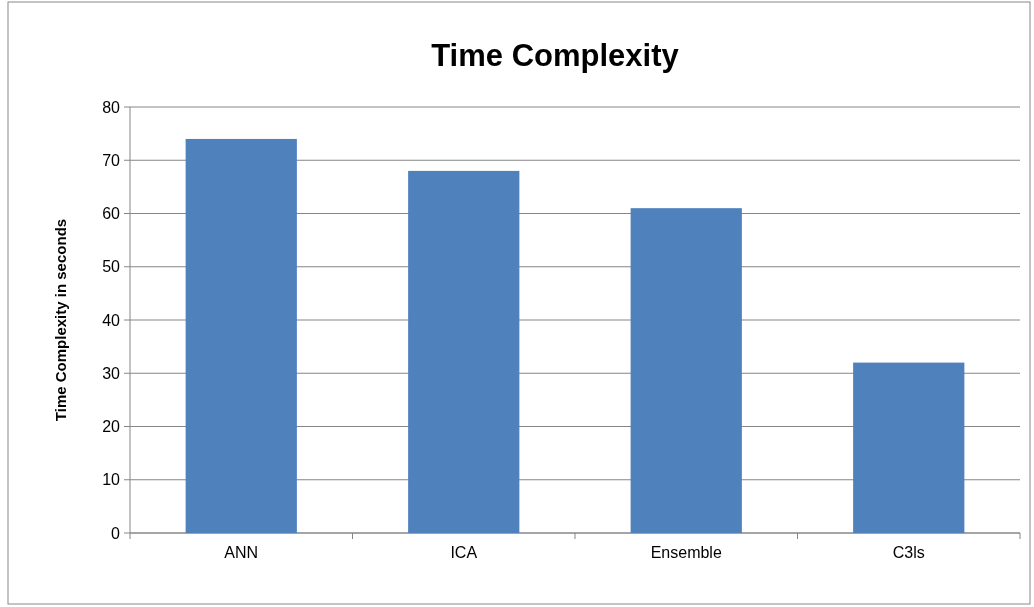 Image resolution: width=1034 pixels, height=607 pixels. I want to click on y-tick-label: 30, so click(111, 373).